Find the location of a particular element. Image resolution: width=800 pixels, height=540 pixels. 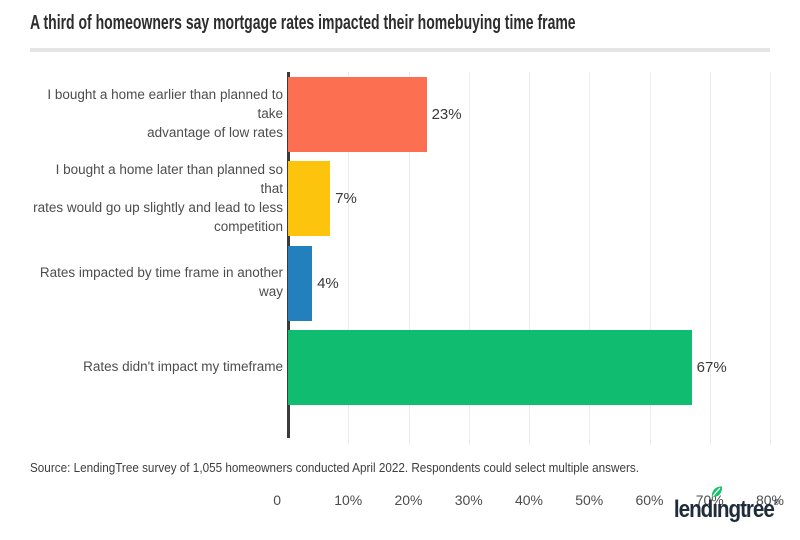

wordmark-part: lend is located at coordinates (693, 509).